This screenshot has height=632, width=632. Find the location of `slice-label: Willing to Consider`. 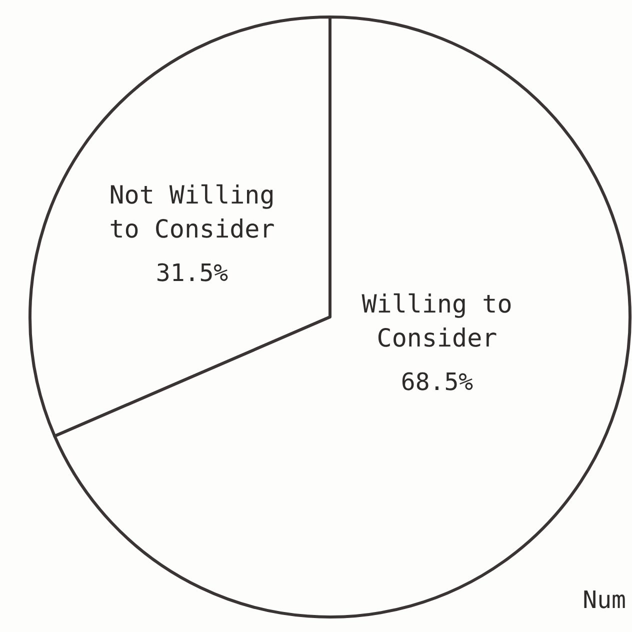

slice-label: Willing to Consider is located at coordinates (437, 321).